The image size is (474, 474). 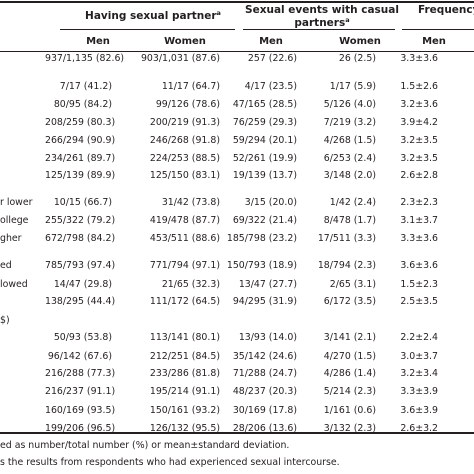 I want to click on cell-having-women: 771/794 (97.1), so click(x=184, y=265).